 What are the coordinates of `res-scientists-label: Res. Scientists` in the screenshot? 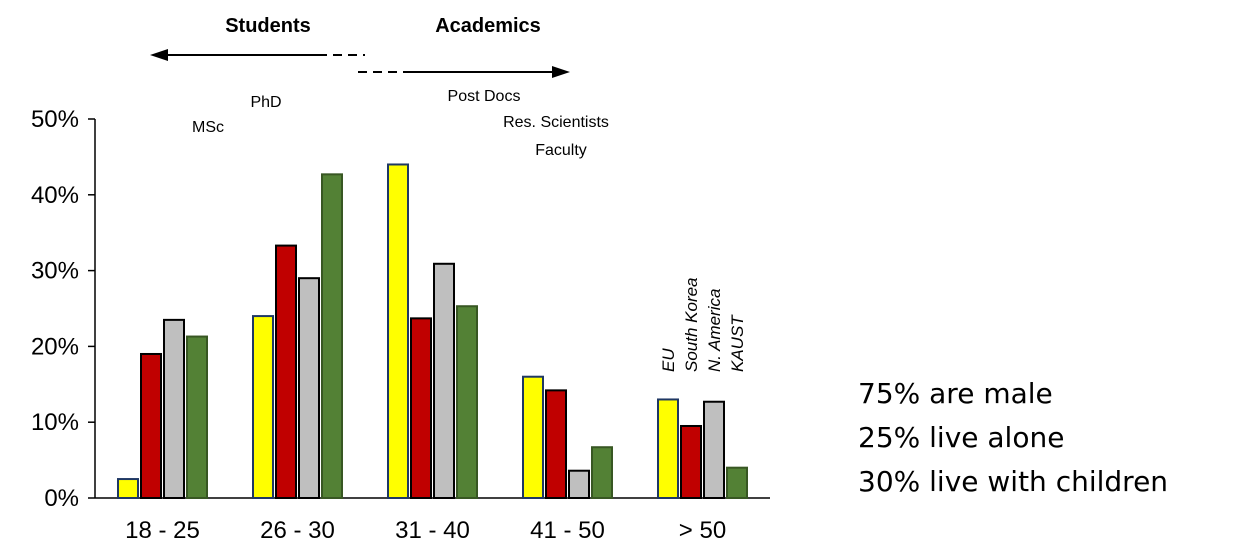 It's located at (556, 122).